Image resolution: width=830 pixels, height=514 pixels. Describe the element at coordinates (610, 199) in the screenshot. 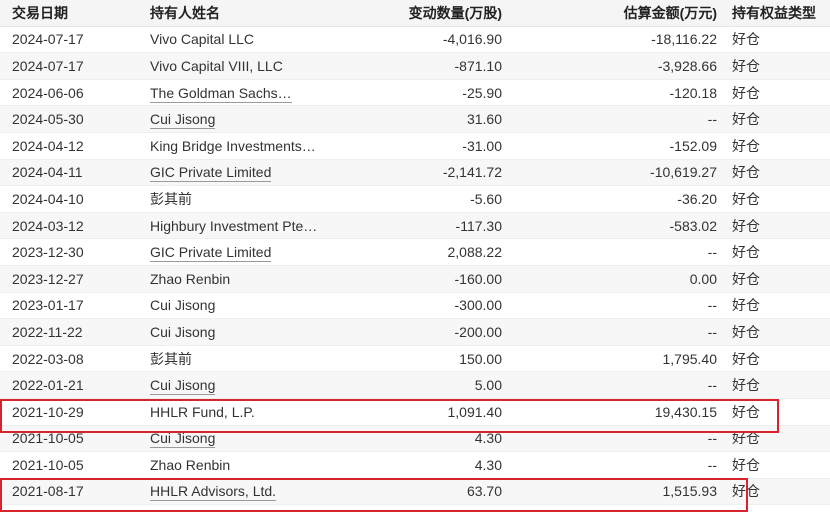

I see `estimated-amount-cell: -36.20` at that location.